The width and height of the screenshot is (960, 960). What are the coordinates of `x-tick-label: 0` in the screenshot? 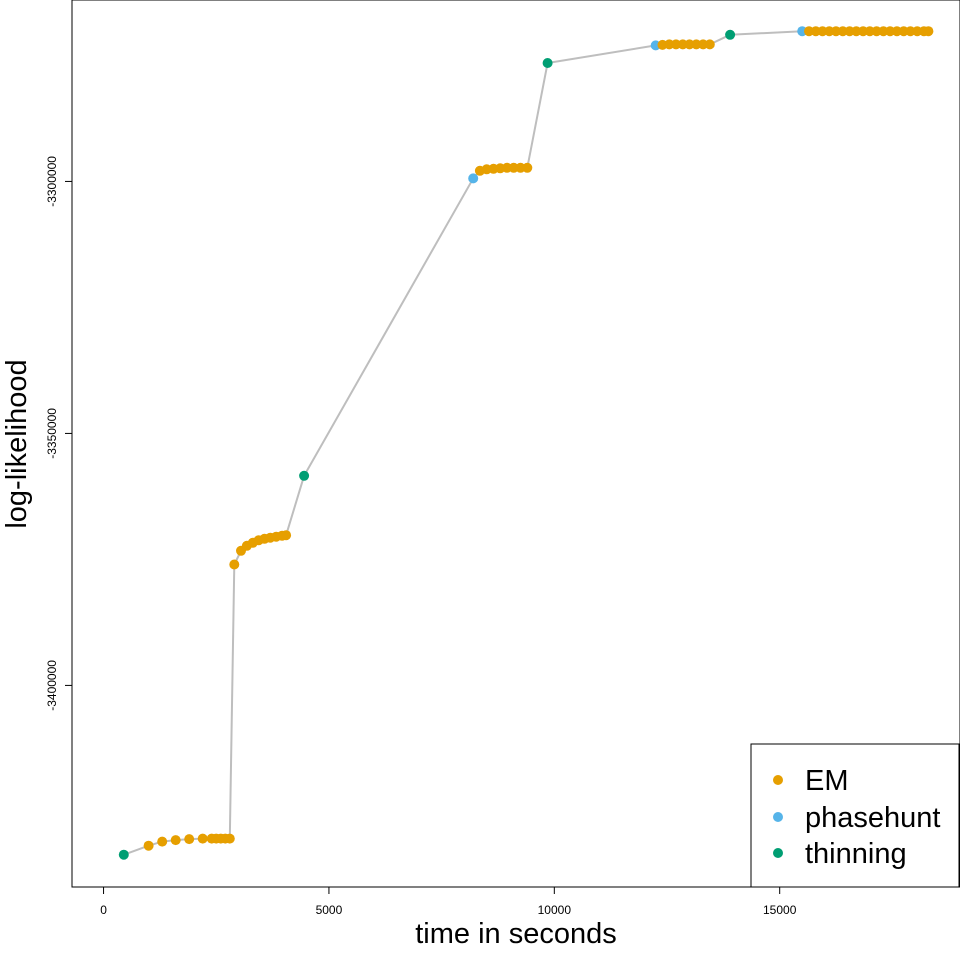 It's located at (103, 910).